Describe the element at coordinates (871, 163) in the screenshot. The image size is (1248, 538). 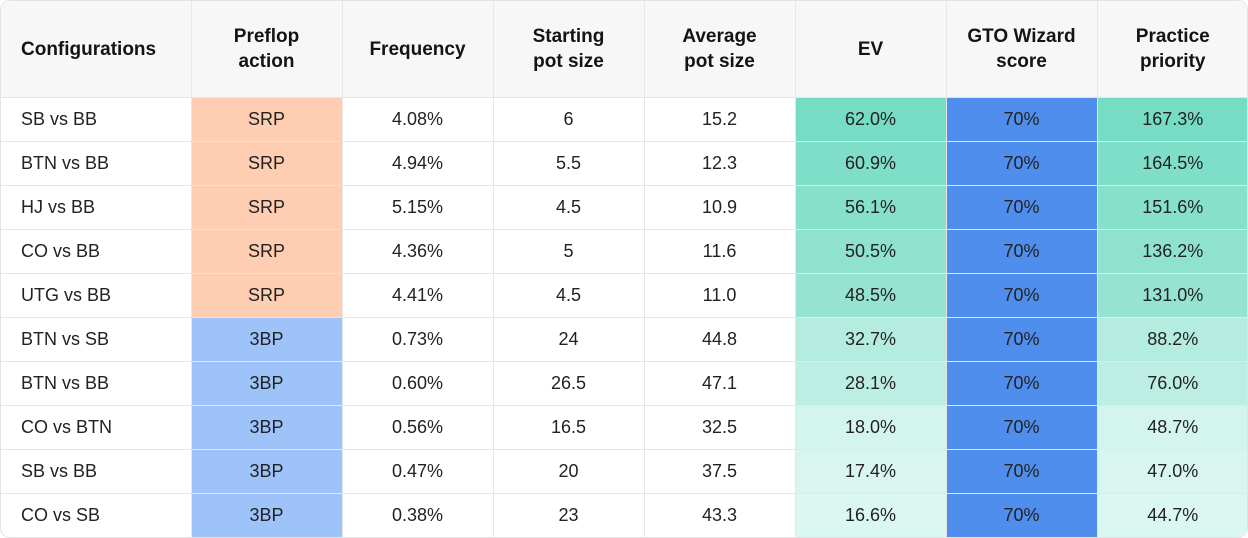
I see `cell-ev: 60.9%` at that location.